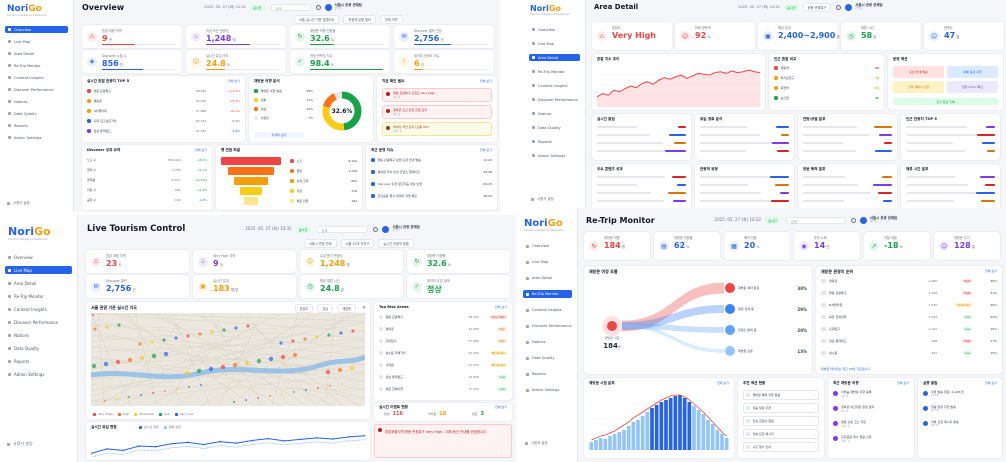 This screenshot has height=462, width=1006. I want to click on action-button: 혼잡 안내 발송, so click(918, 72).